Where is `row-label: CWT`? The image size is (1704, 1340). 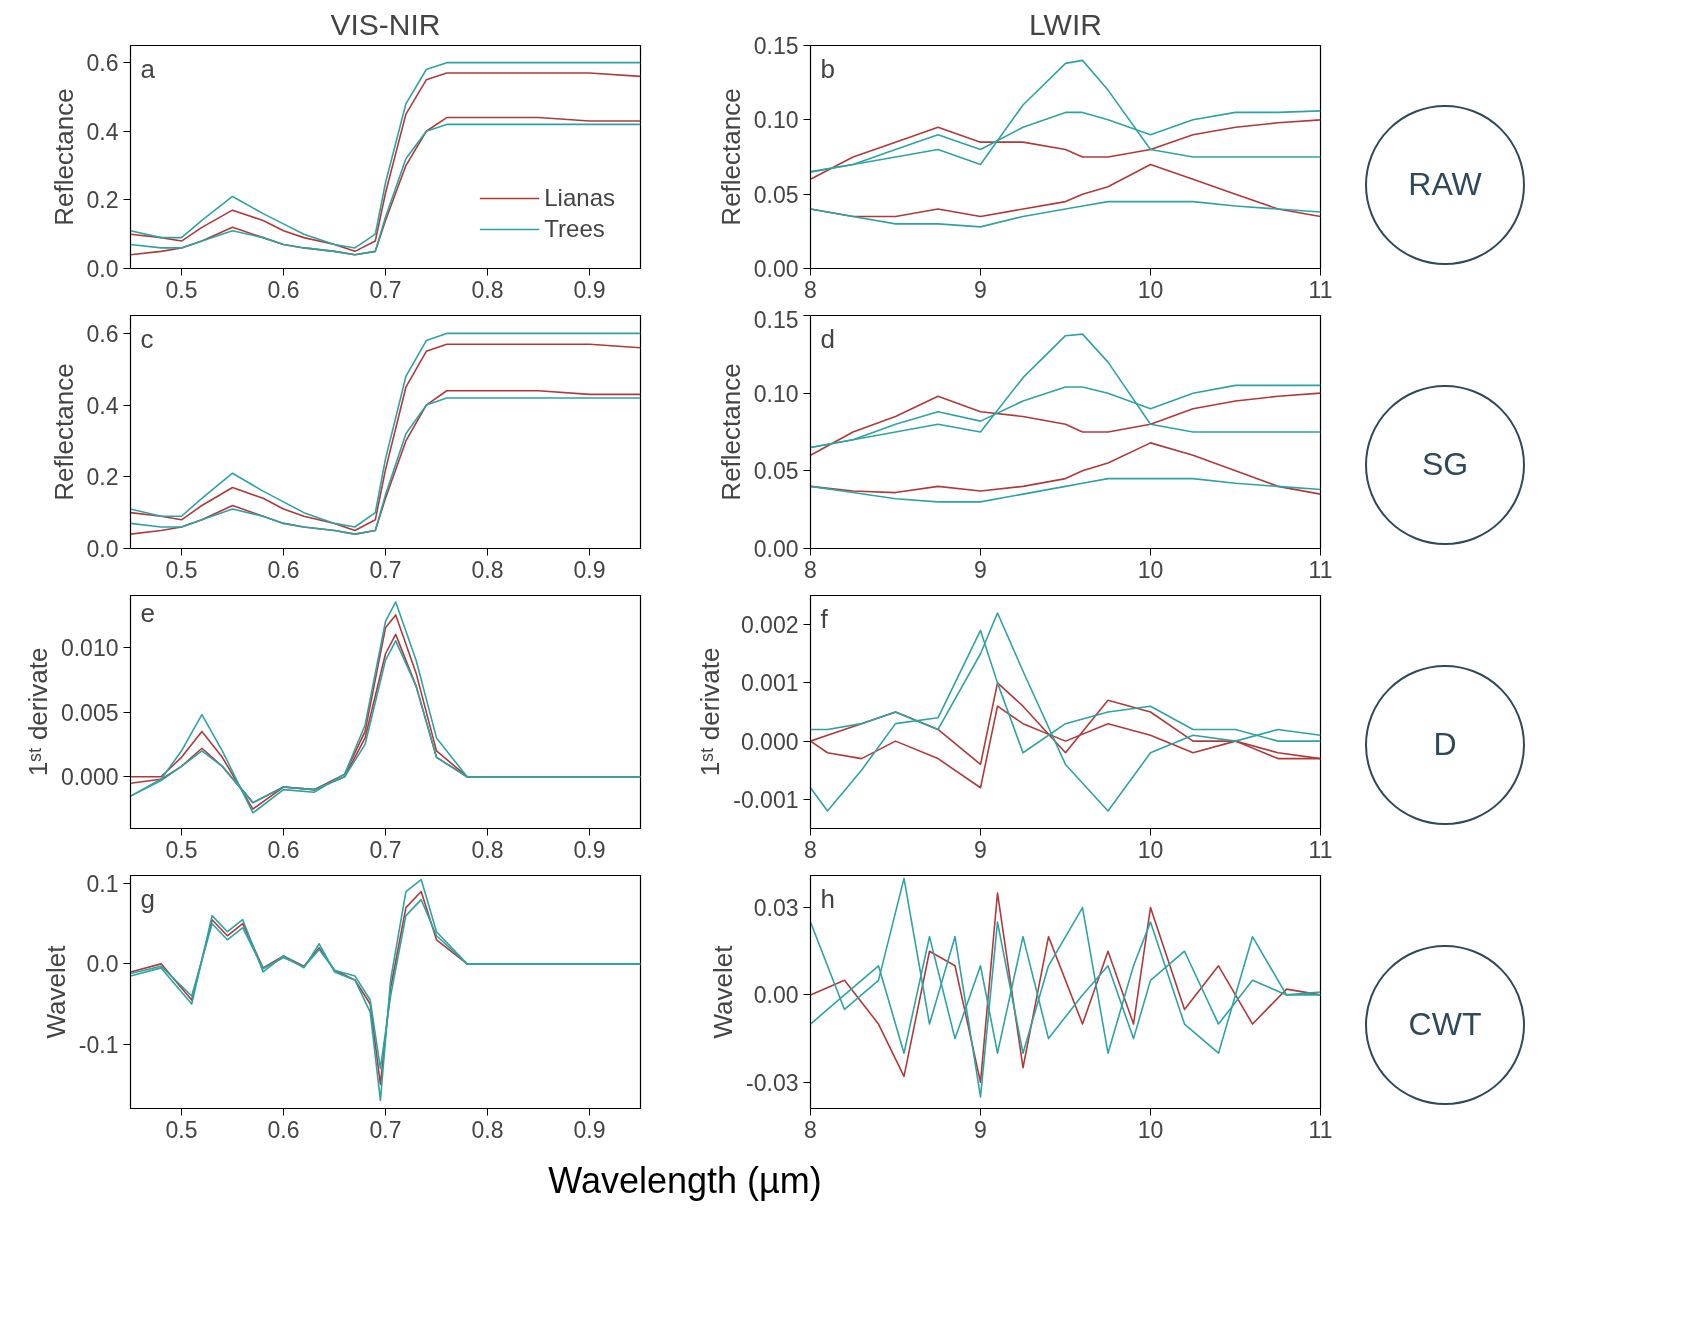 row-label: CWT is located at coordinates (1445, 1025).